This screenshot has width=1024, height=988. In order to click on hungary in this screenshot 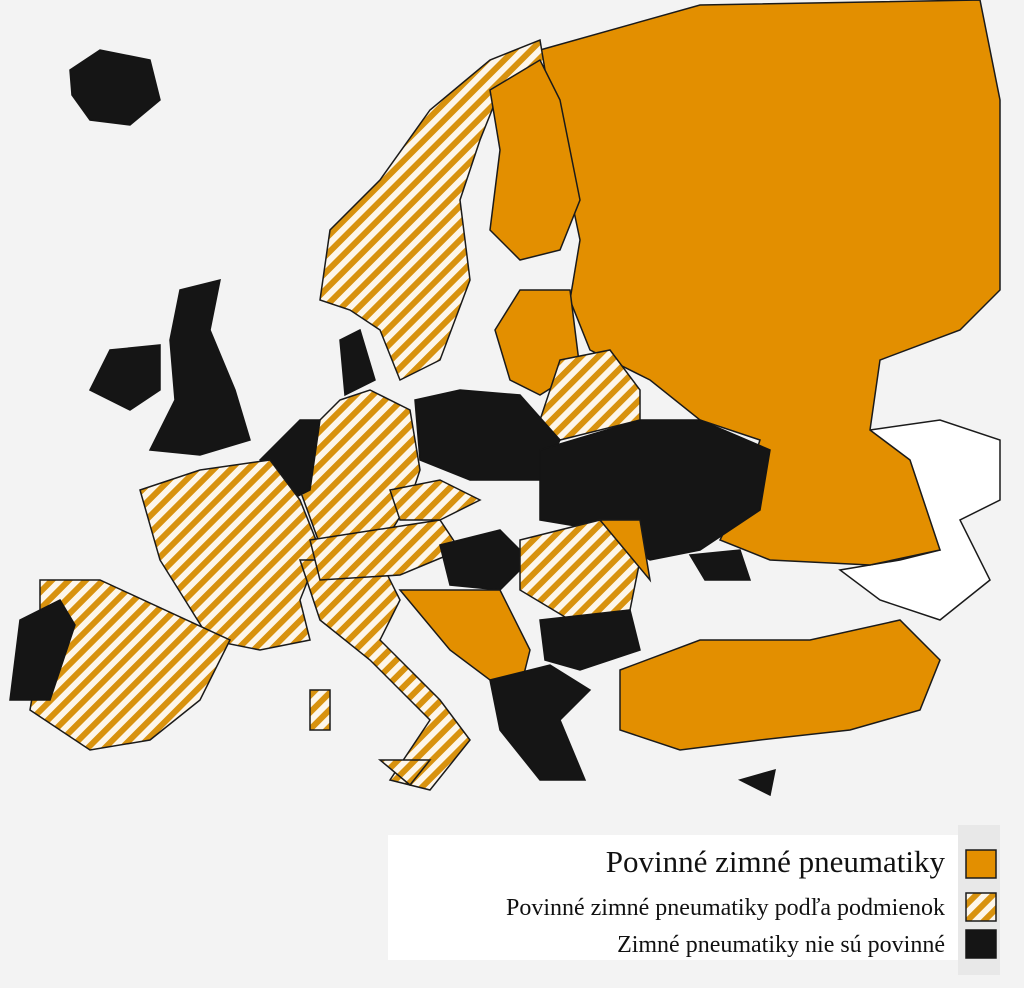, I will do `click(485, 560)`.